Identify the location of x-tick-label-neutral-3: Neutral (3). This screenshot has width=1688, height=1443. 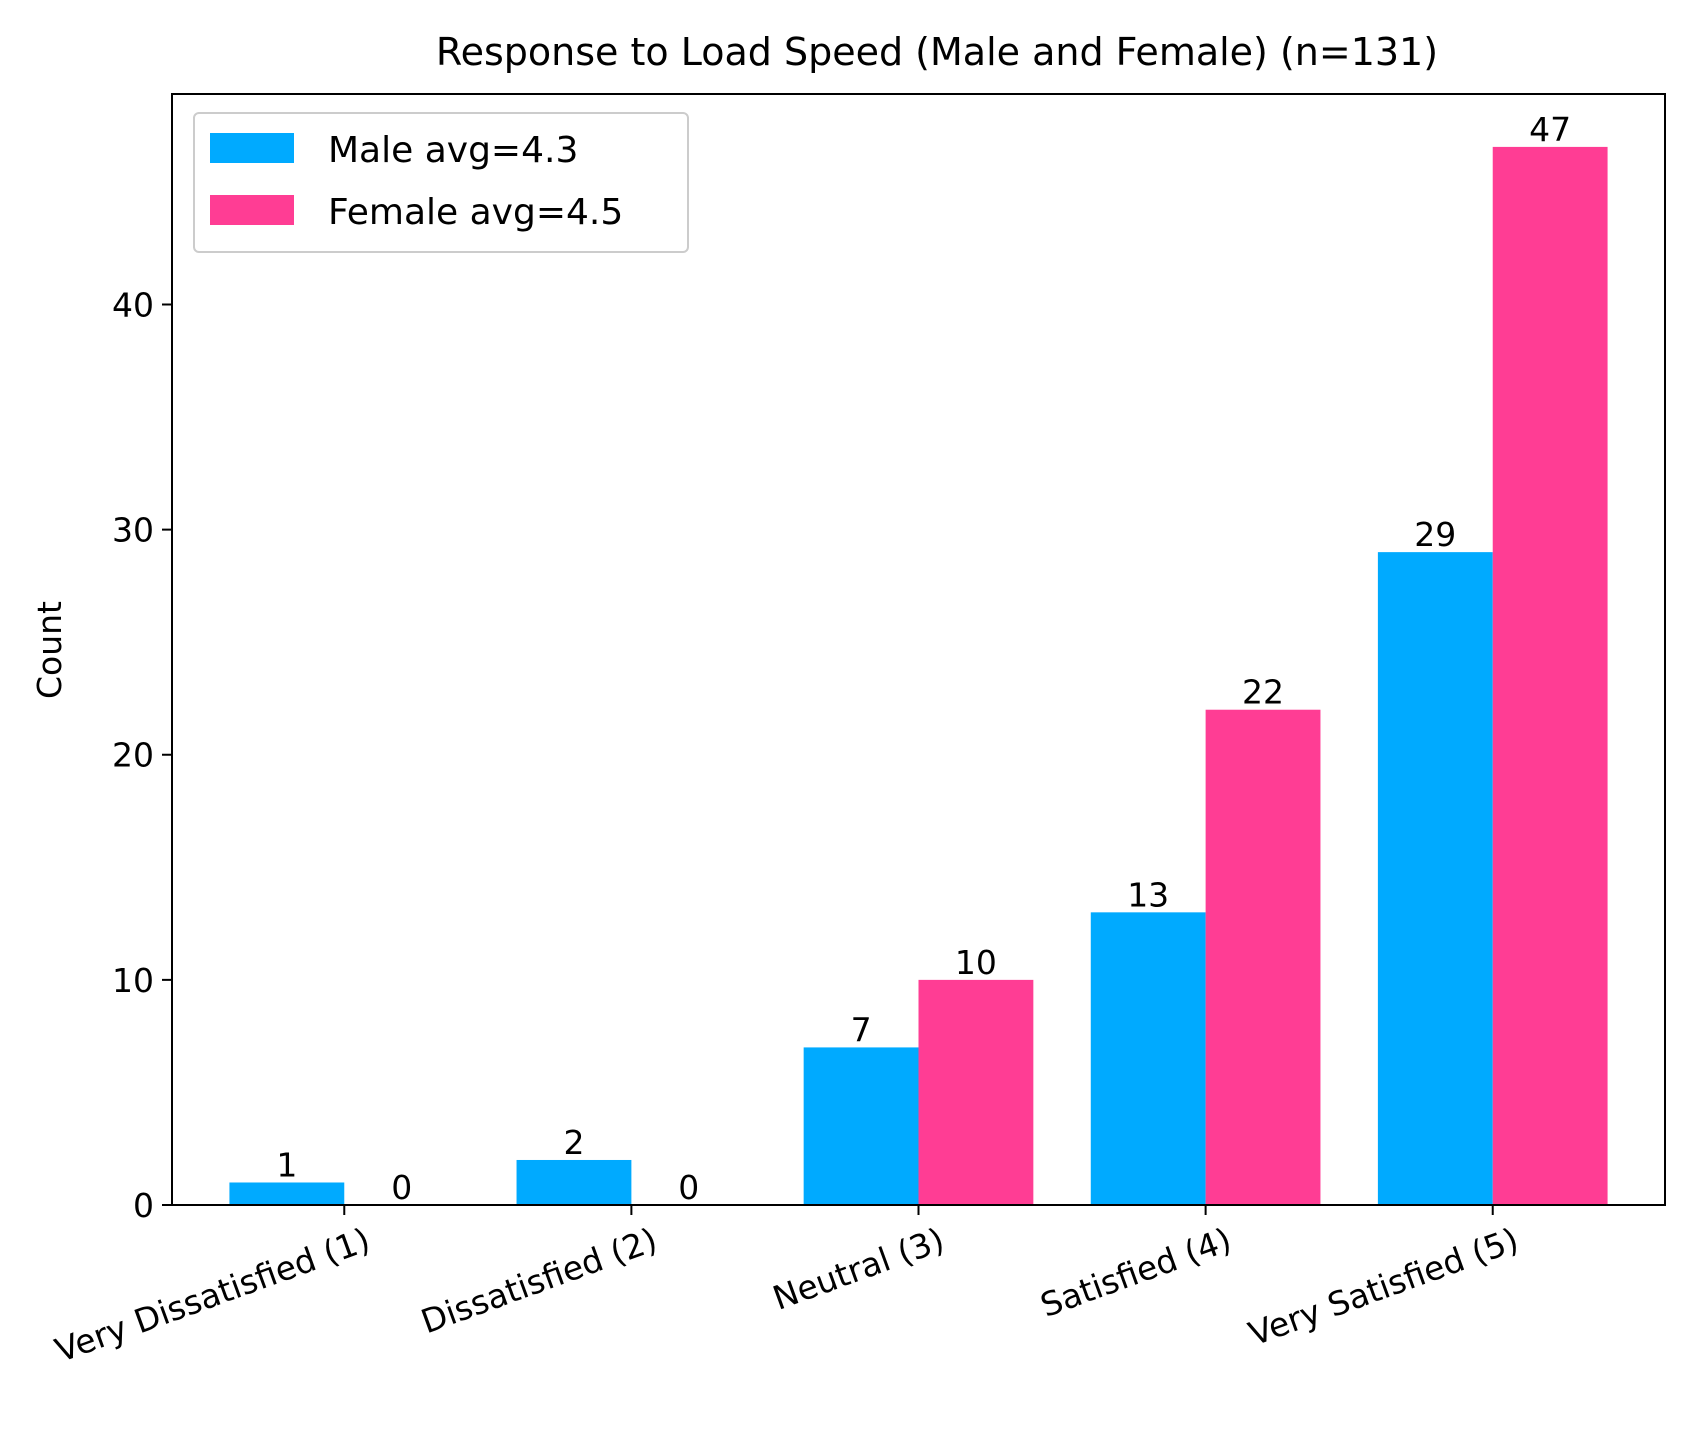
(859, 1269).